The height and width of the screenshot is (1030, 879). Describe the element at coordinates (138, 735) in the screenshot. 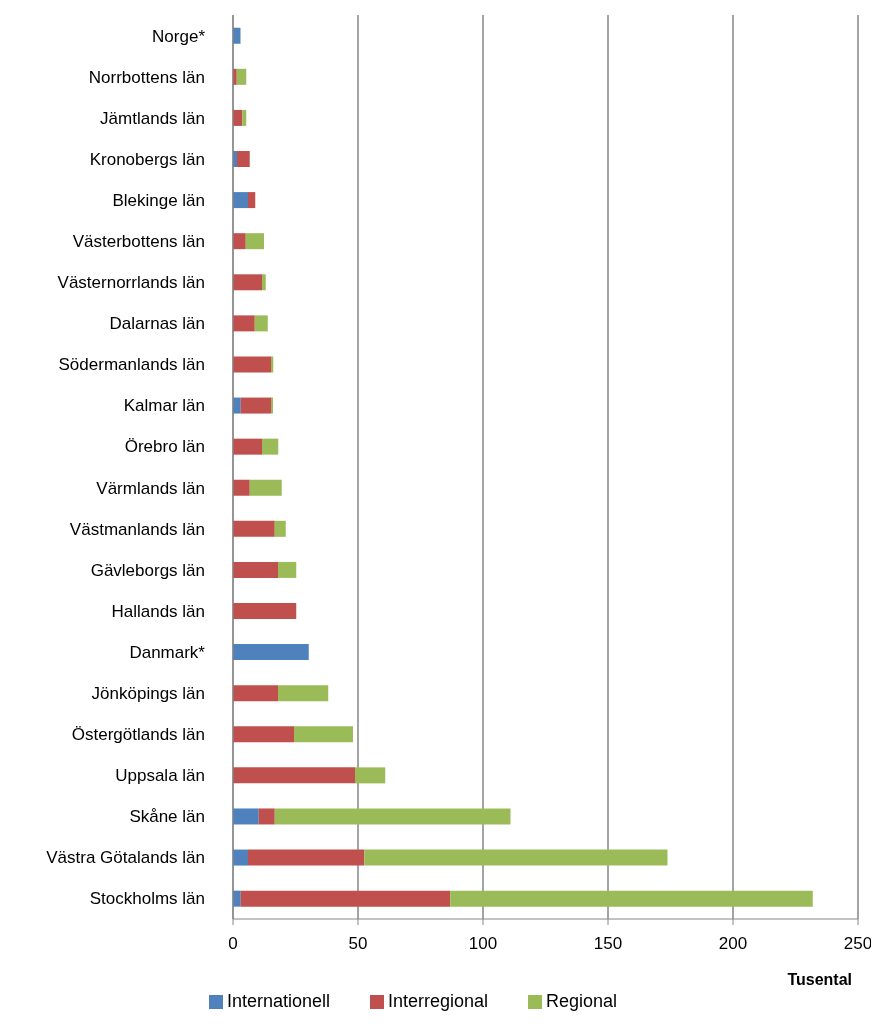

I see `y-tick-label: Östergötlands län` at that location.